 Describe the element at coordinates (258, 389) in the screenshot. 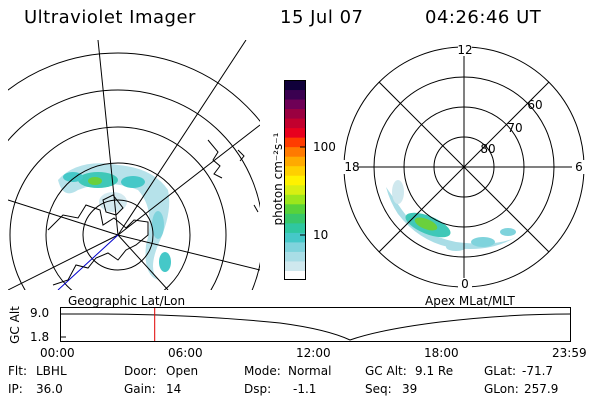

I see `dsp-key: Dsp:` at that location.